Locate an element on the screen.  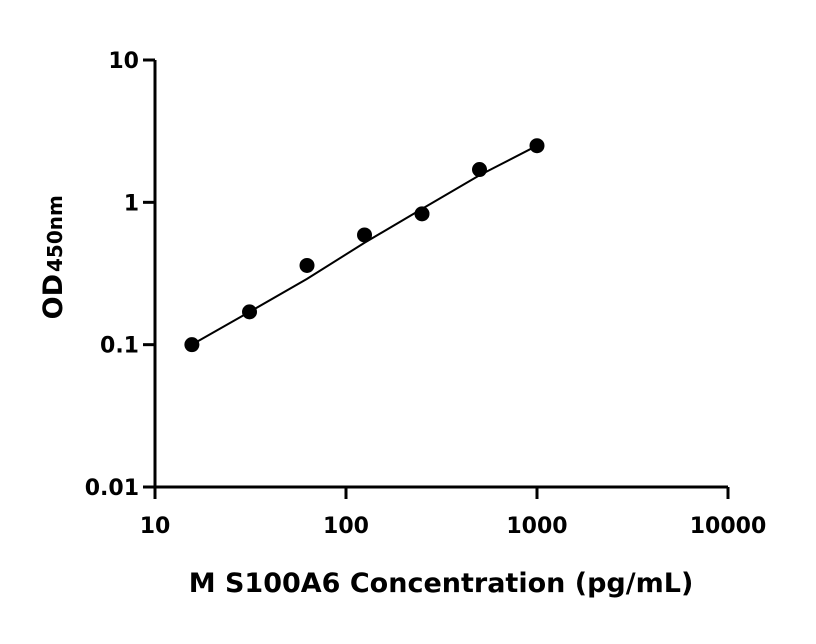
y-tick-label: 1 is located at coordinates (131, 203).